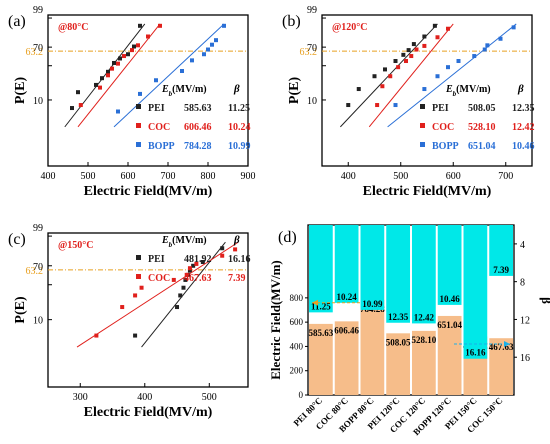 The height and width of the screenshot is (444, 550). I want to click on x-tick-label: 300, so click(80, 397).